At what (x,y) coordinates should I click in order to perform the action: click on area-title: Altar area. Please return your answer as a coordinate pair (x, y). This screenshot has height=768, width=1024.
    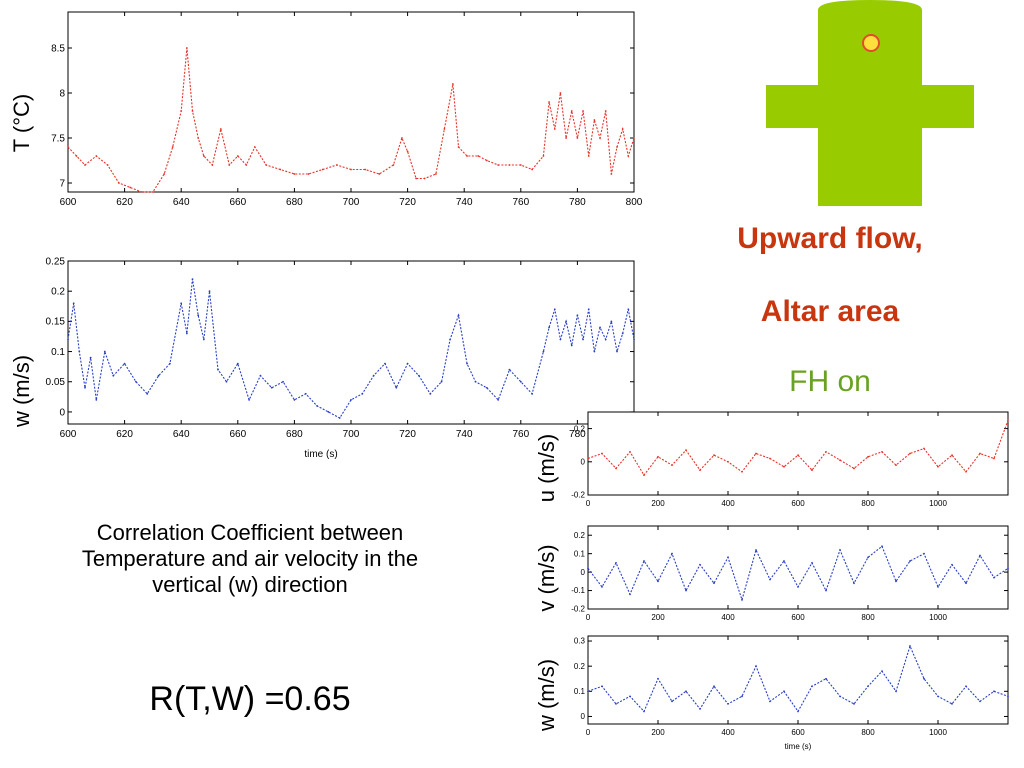
    Looking at the image, I should click on (830, 311).